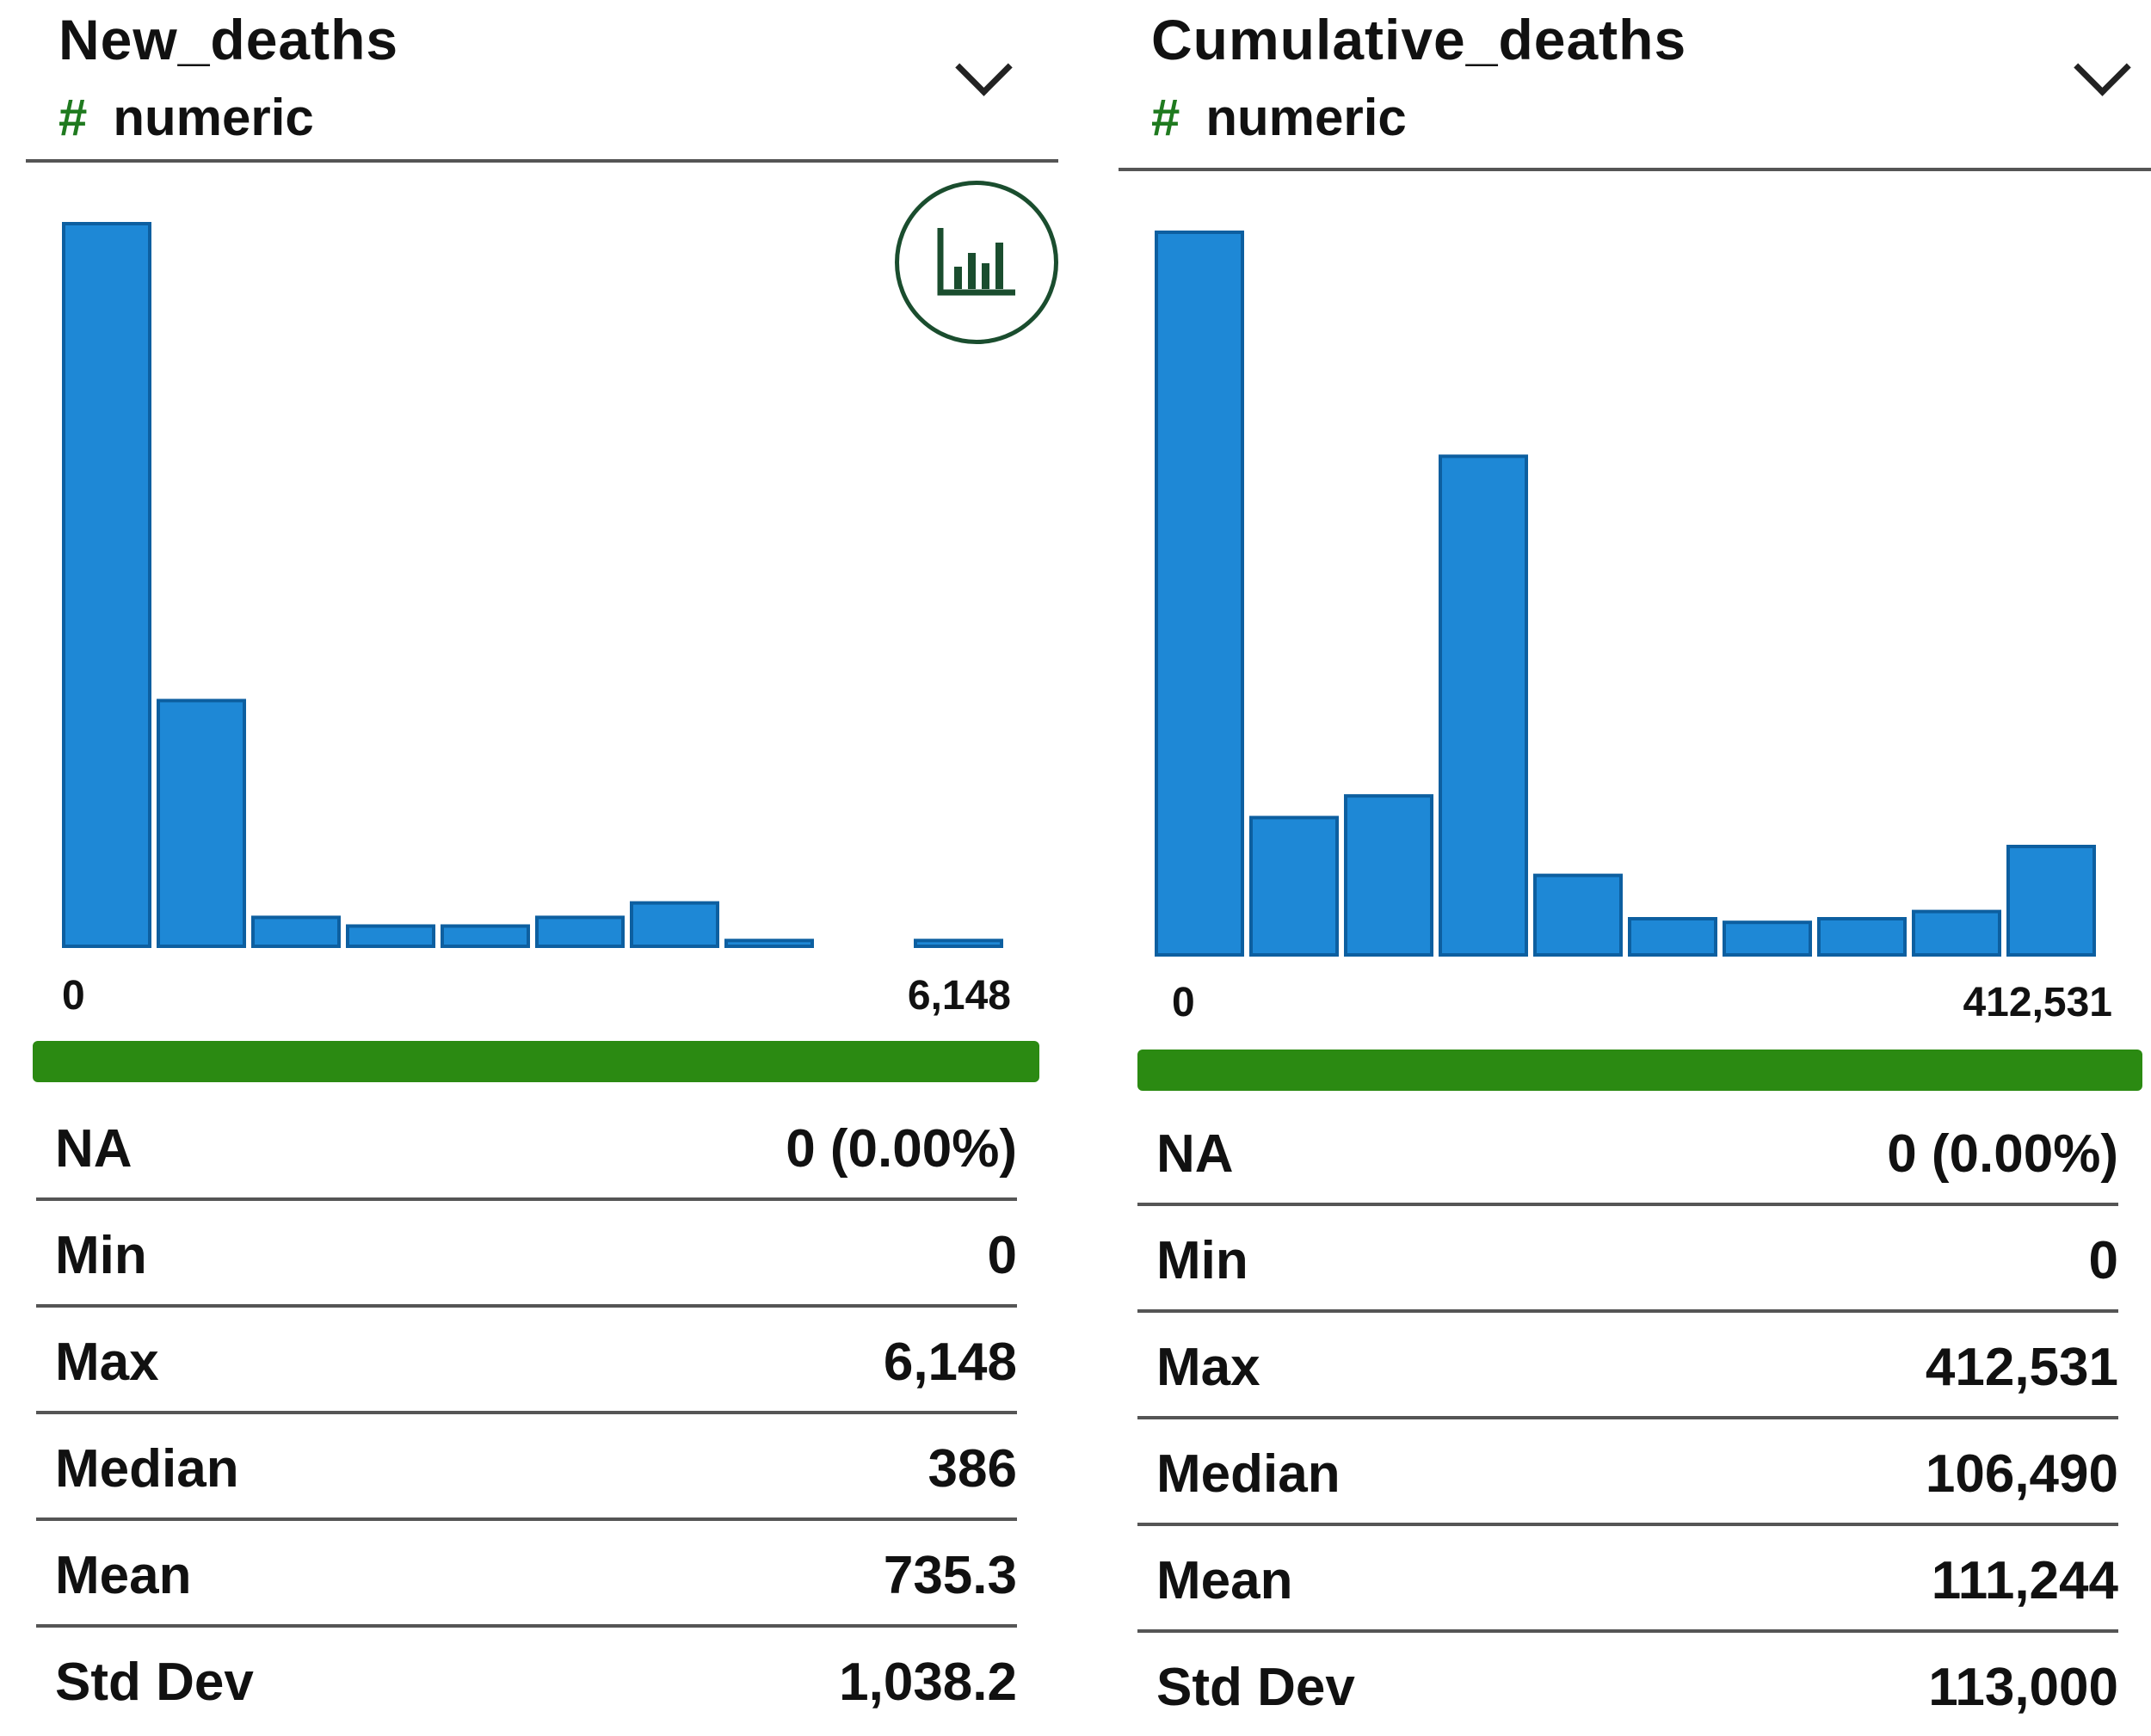 The height and width of the screenshot is (1736, 2151). Describe the element at coordinates (972, 1469) in the screenshot. I see `stat-value: 386` at that location.